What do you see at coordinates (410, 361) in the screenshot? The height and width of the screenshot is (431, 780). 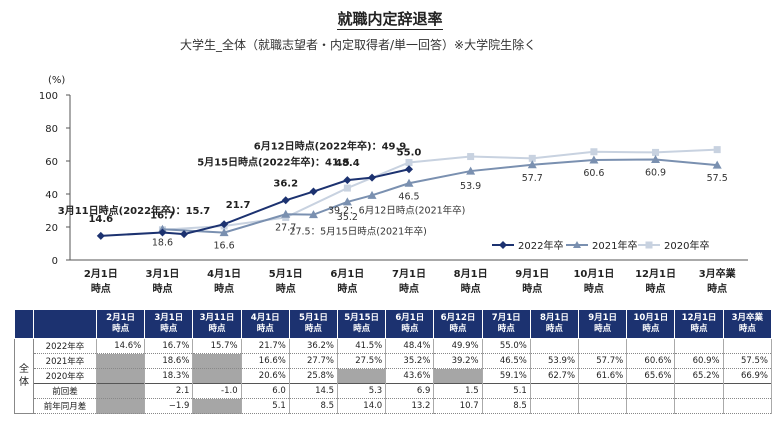 I see `table-cell: 35.2%` at bounding box center [410, 361].